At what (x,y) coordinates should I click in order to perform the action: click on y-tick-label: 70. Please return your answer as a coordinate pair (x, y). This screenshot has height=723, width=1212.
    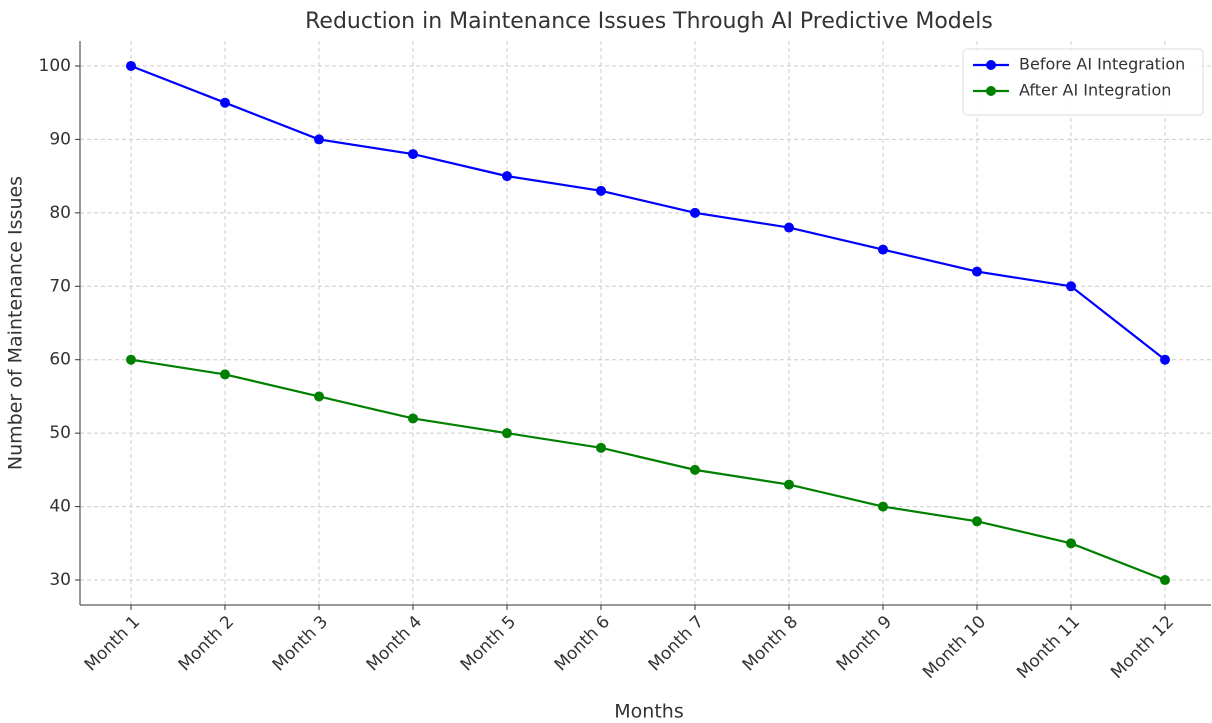
    Looking at the image, I should click on (60, 286).